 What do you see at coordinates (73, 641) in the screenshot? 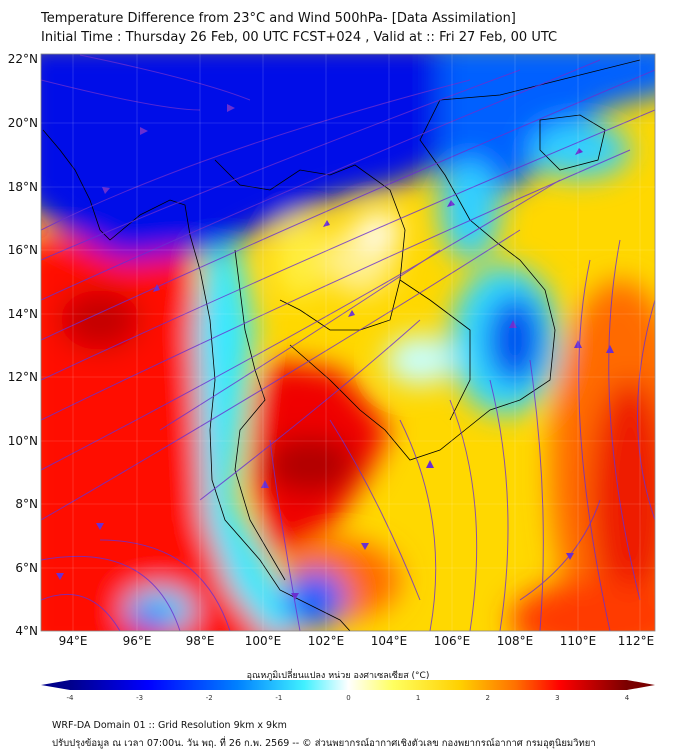
I see `lon-label: 94°E` at bounding box center [73, 641].